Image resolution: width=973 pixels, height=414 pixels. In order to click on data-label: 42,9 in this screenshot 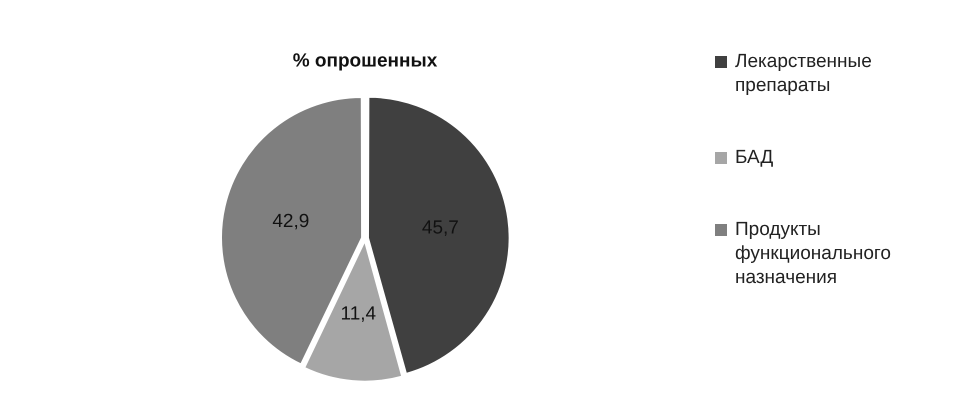, I will do `click(291, 221)`.